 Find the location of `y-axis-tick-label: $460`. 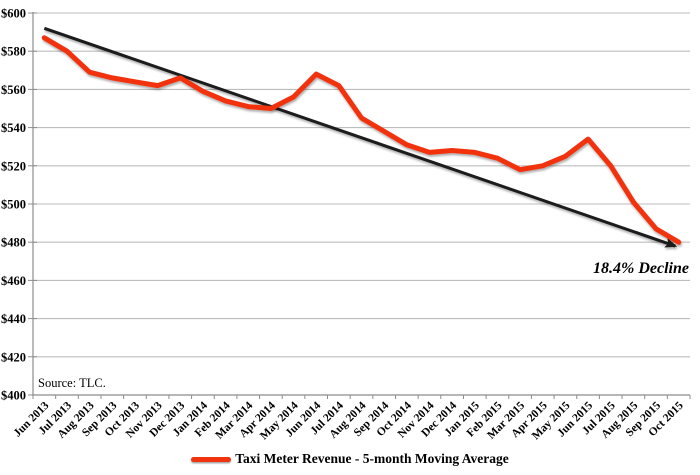

y-axis-tick-label: $460 is located at coordinates (13, 281).